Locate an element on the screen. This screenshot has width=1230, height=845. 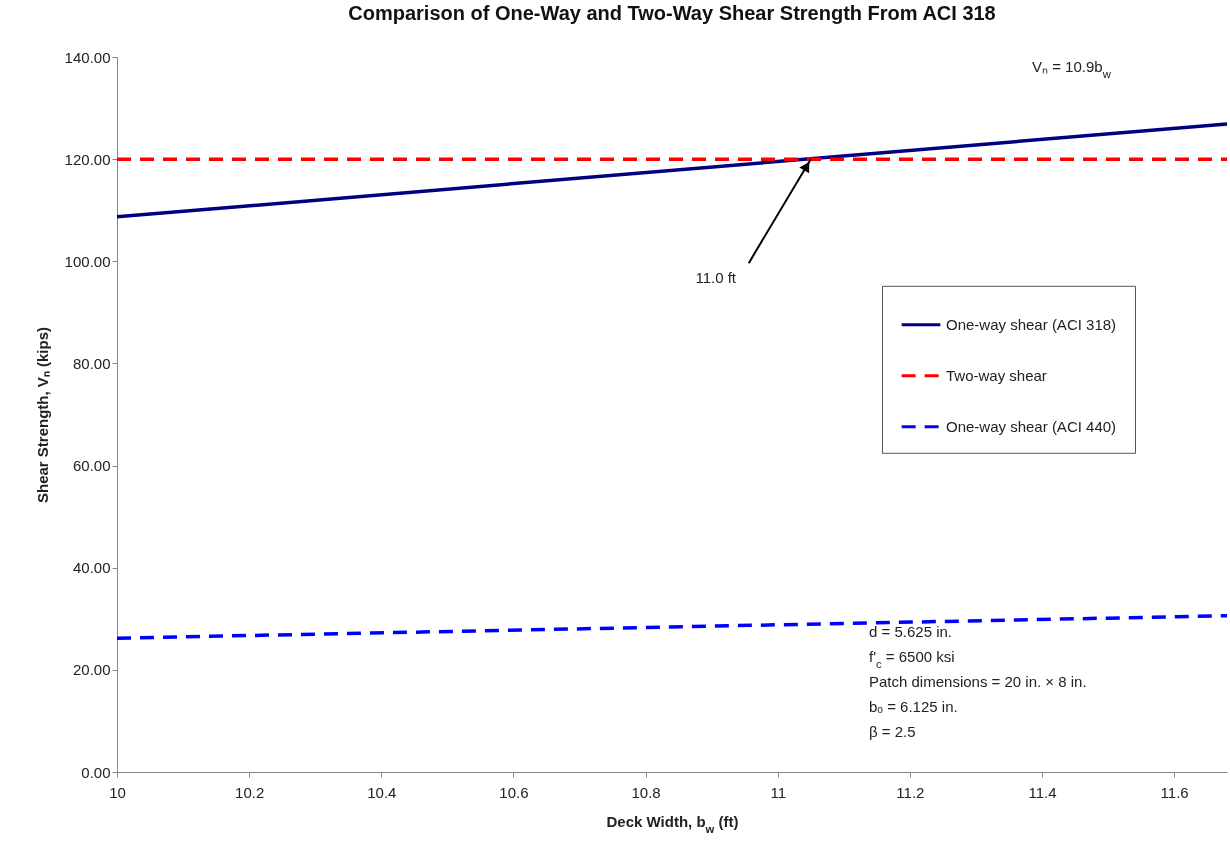
annotation: f'$_{c}$ = 6500 ksi is located at coordinates (912, 659).